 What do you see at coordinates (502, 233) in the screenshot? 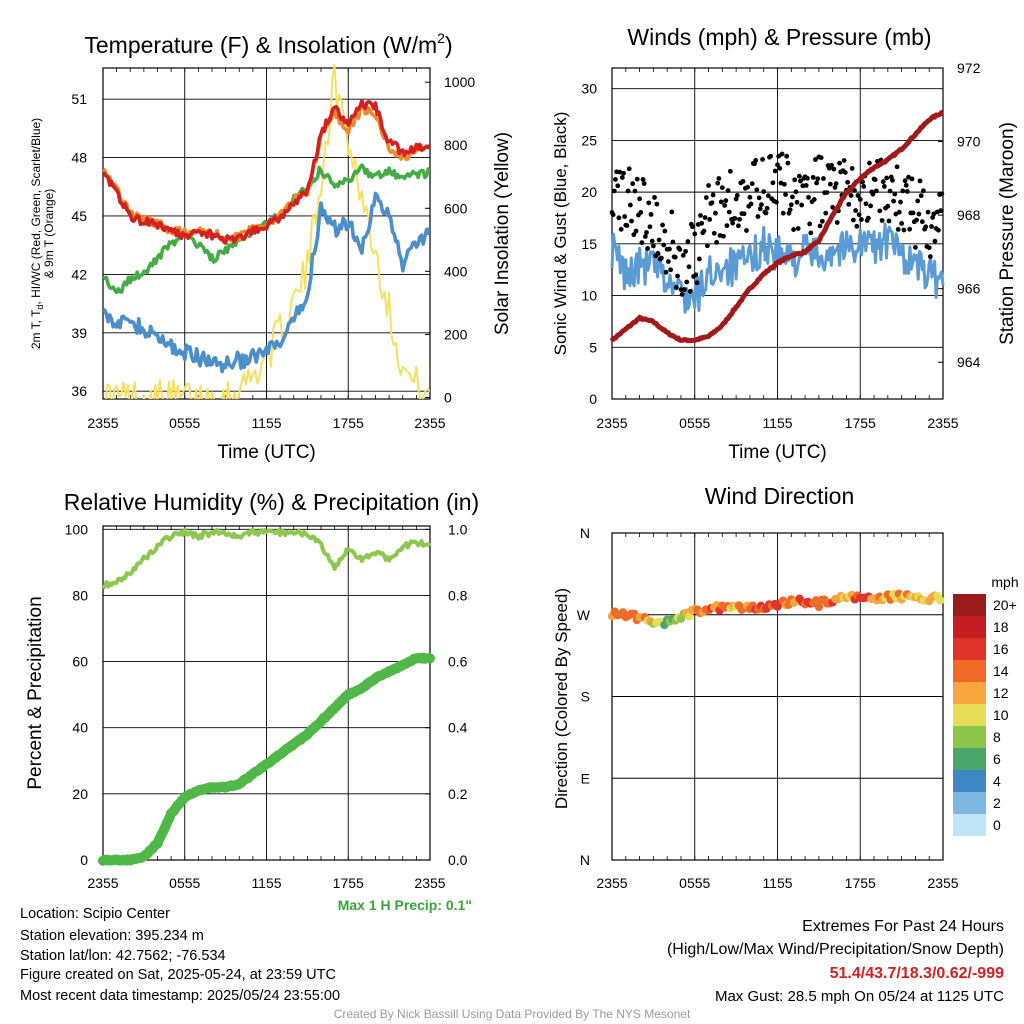
I see `y-right-axis-label: Solar Insolation (Yellow)` at bounding box center [502, 233].